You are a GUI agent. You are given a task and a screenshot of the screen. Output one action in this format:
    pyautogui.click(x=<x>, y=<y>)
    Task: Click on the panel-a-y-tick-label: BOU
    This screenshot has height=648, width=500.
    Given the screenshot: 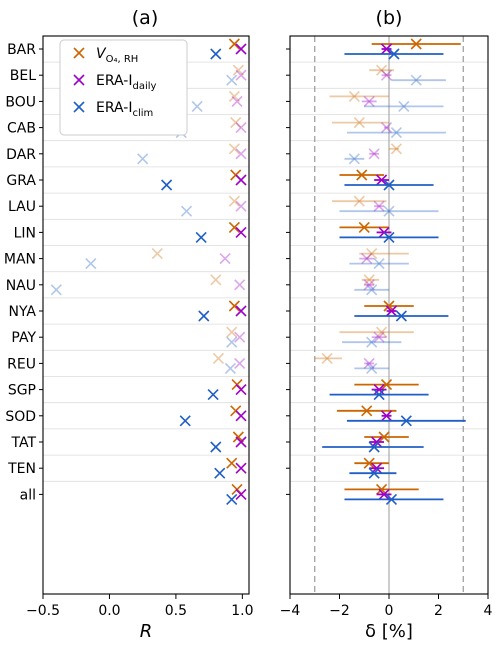 What is the action you would take?
    pyautogui.click(x=20, y=102)
    